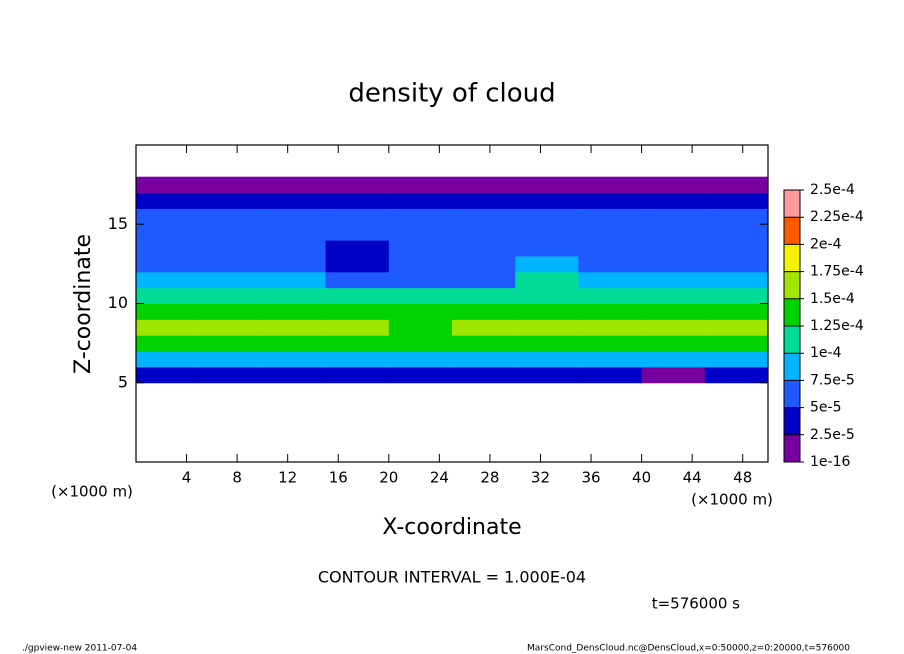 The height and width of the screenshot is (654, 904). I want to click on colorbar-label: 2.5e-5, so click(832, 435).